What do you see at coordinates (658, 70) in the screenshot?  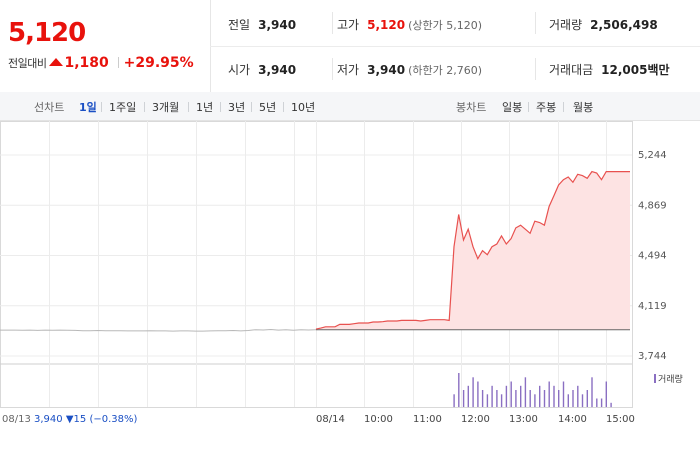 I see `trade-value-unit: 백만` at bounding box center [658, 70].